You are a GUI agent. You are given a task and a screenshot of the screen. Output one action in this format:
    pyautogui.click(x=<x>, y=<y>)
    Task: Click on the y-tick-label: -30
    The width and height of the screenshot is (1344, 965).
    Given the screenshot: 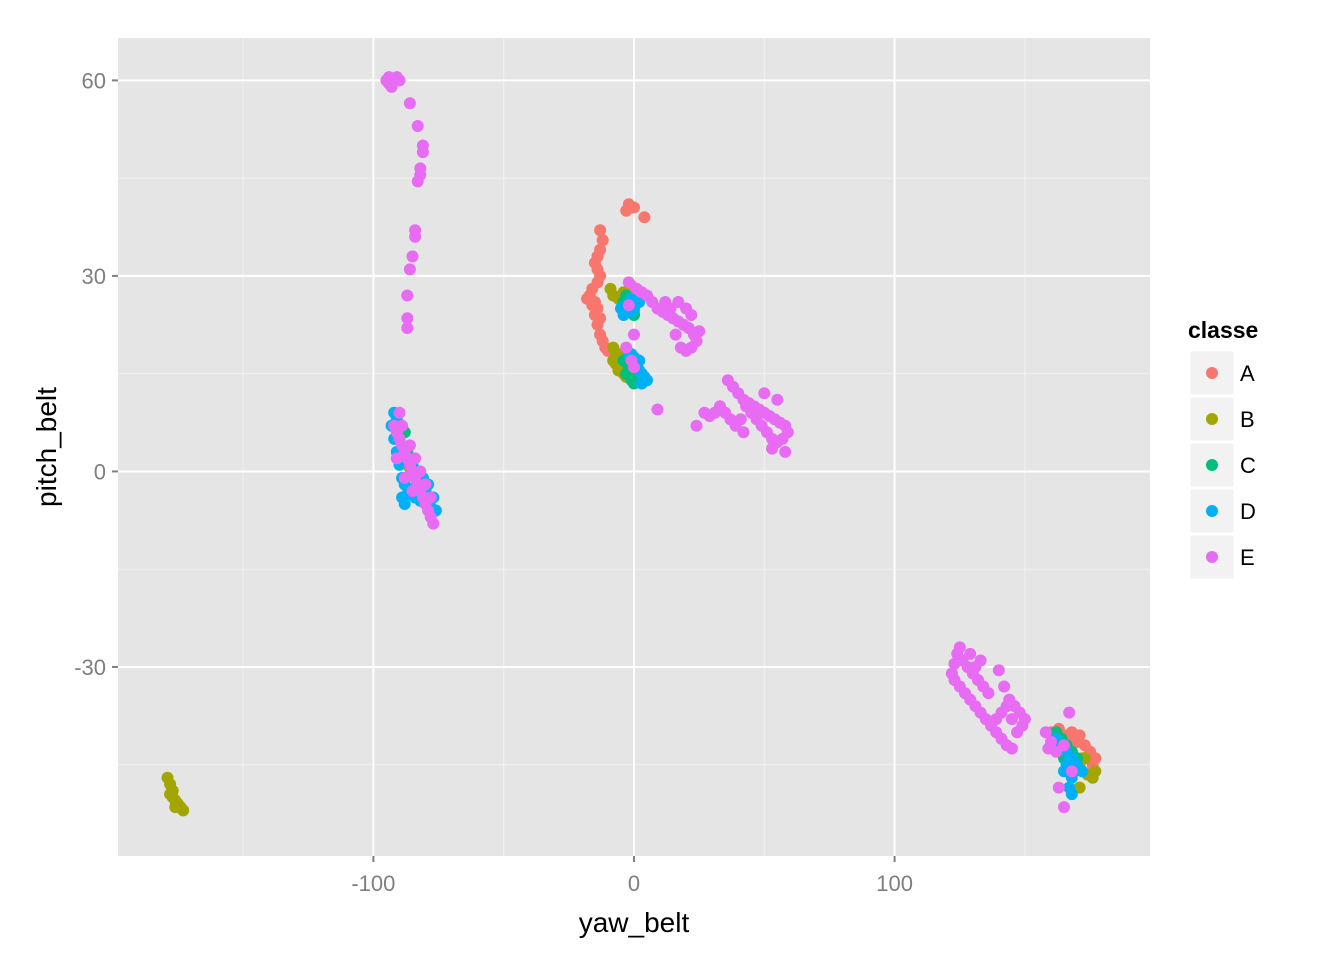 What is the action you would take?
    pyautogui.click(x=90, y=667)
    